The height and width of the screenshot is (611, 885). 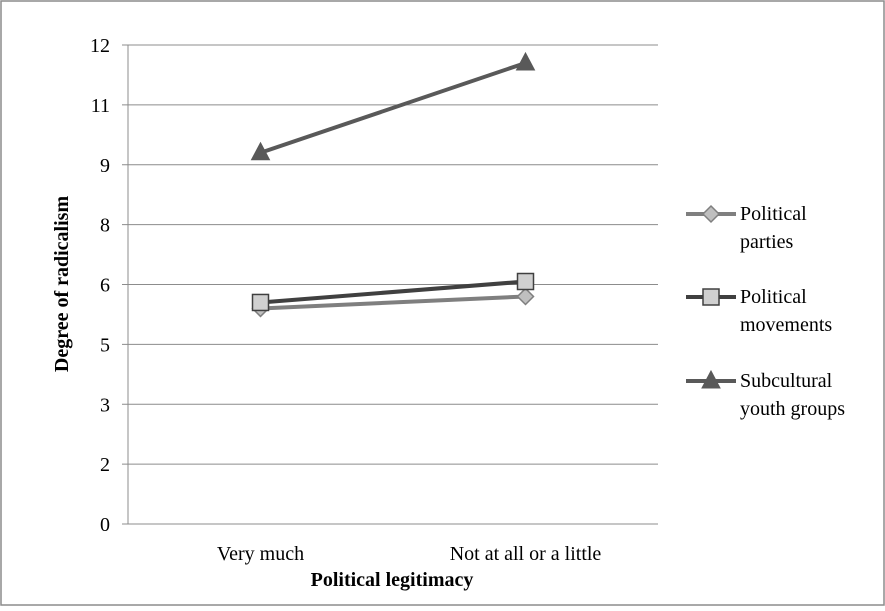 I want to click on legend-label: Subcultural, so click(x=786, y=381).